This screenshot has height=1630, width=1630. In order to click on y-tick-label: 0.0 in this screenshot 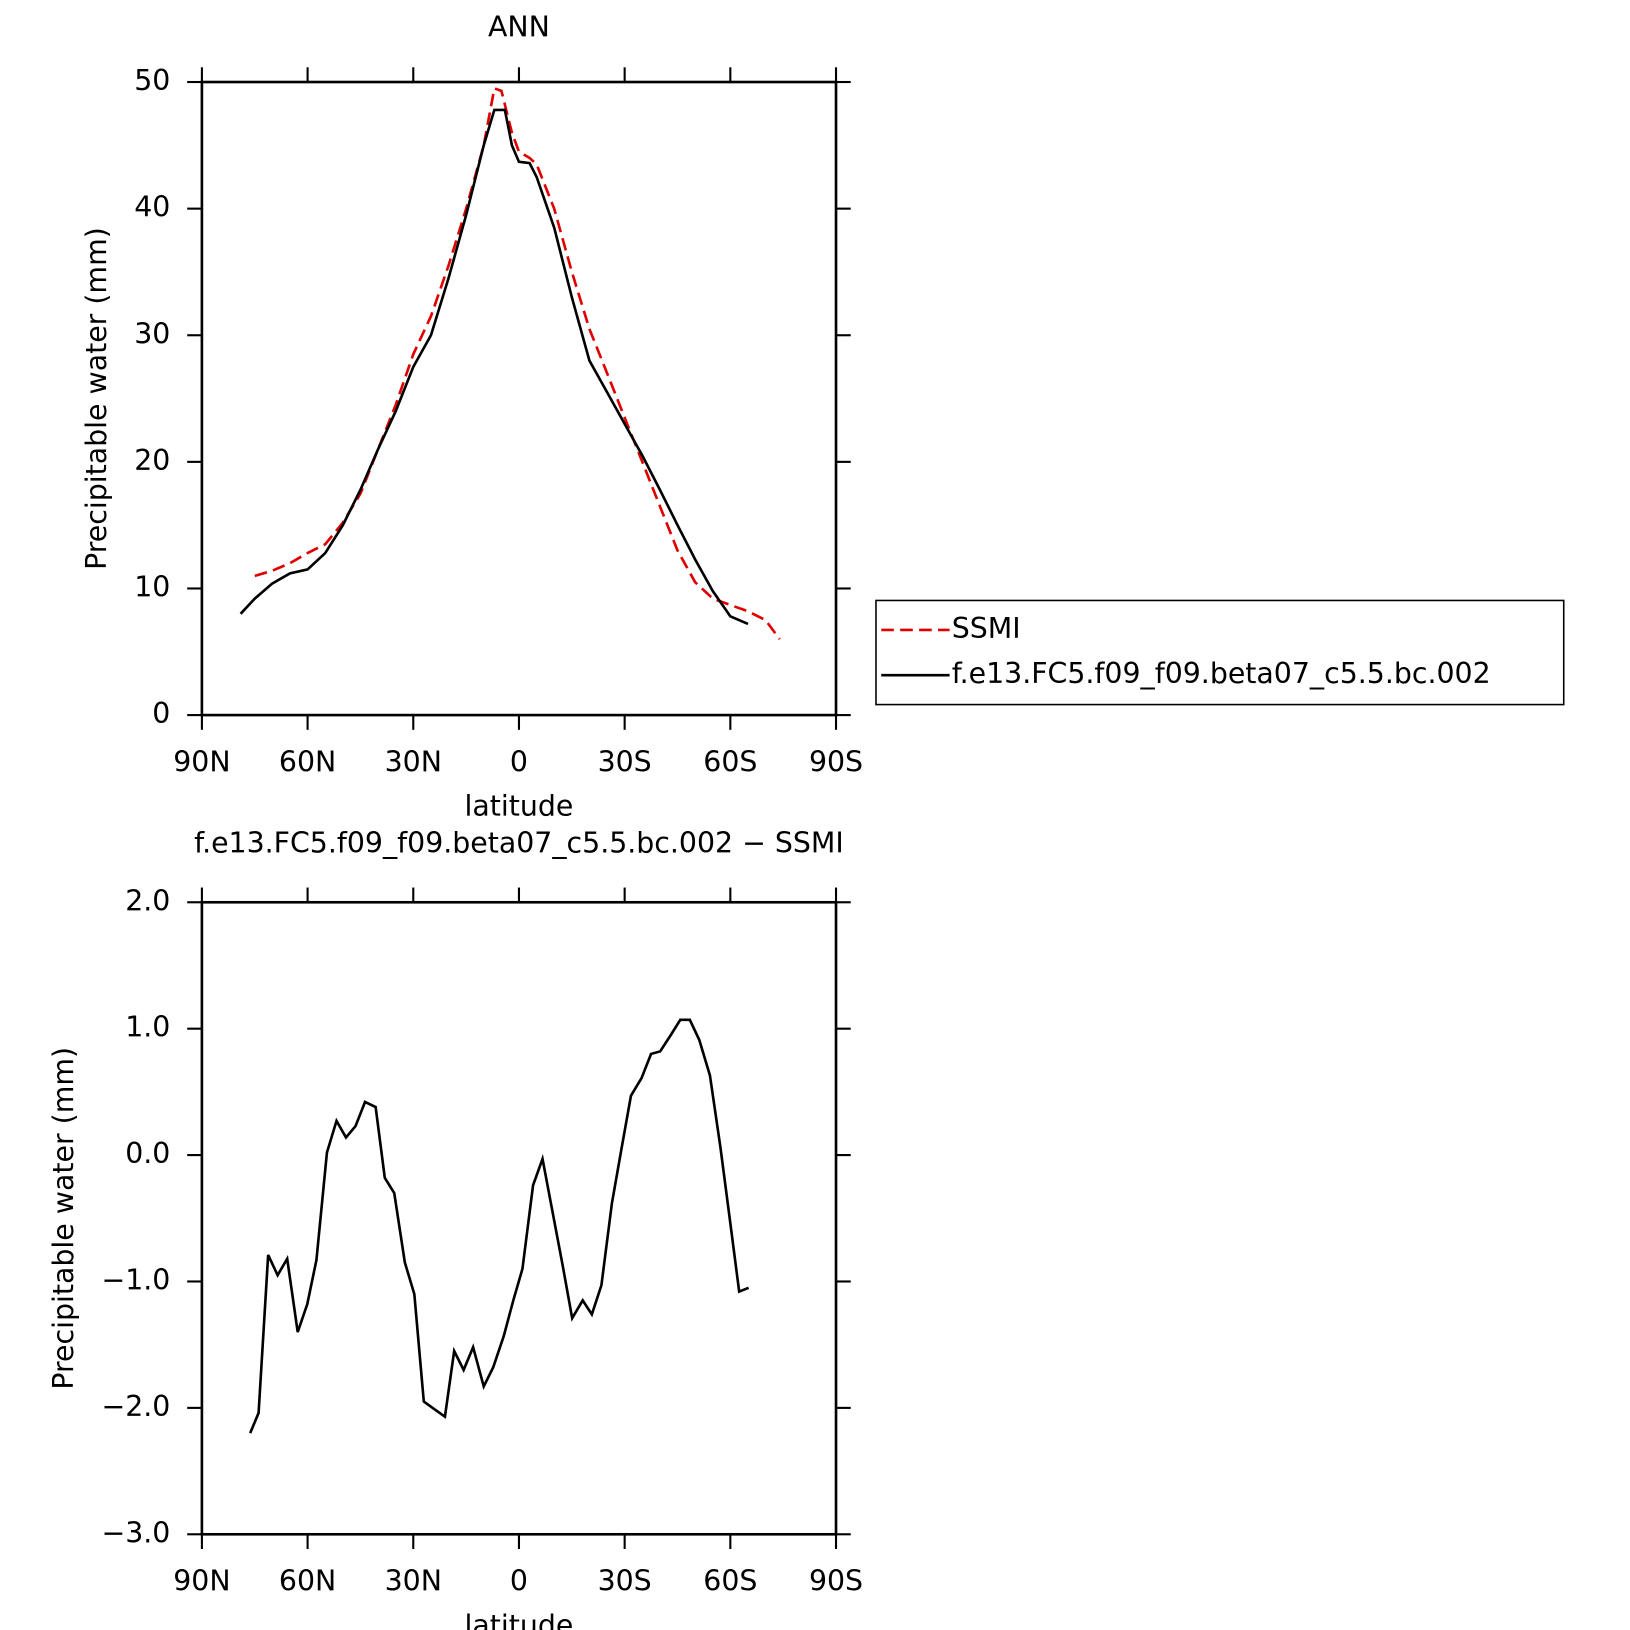, I will do `click(147, 1153)`.